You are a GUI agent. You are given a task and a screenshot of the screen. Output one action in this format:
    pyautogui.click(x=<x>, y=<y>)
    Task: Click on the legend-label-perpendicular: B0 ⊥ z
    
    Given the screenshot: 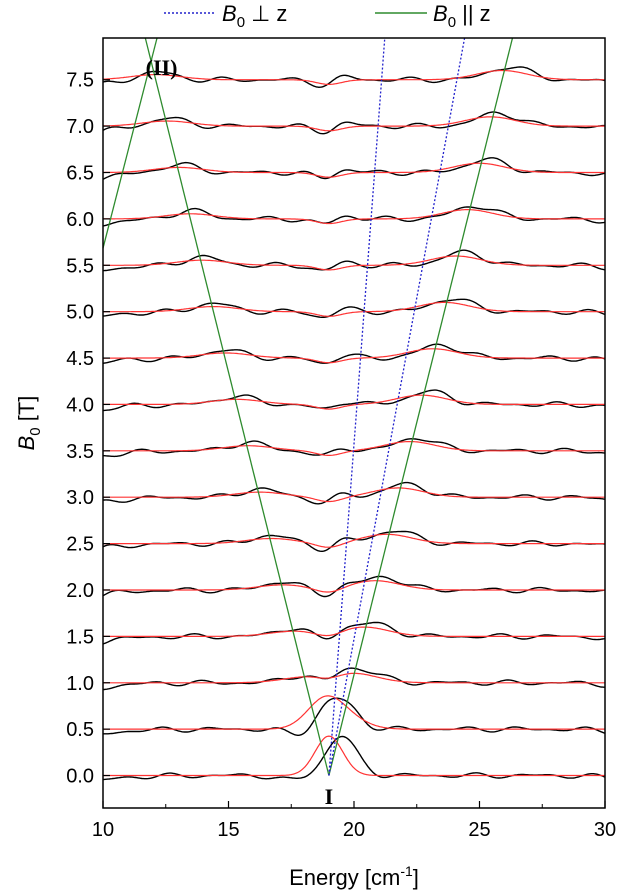 What is the action you would take?
    pyautogui.click(x=254, y=16)
    